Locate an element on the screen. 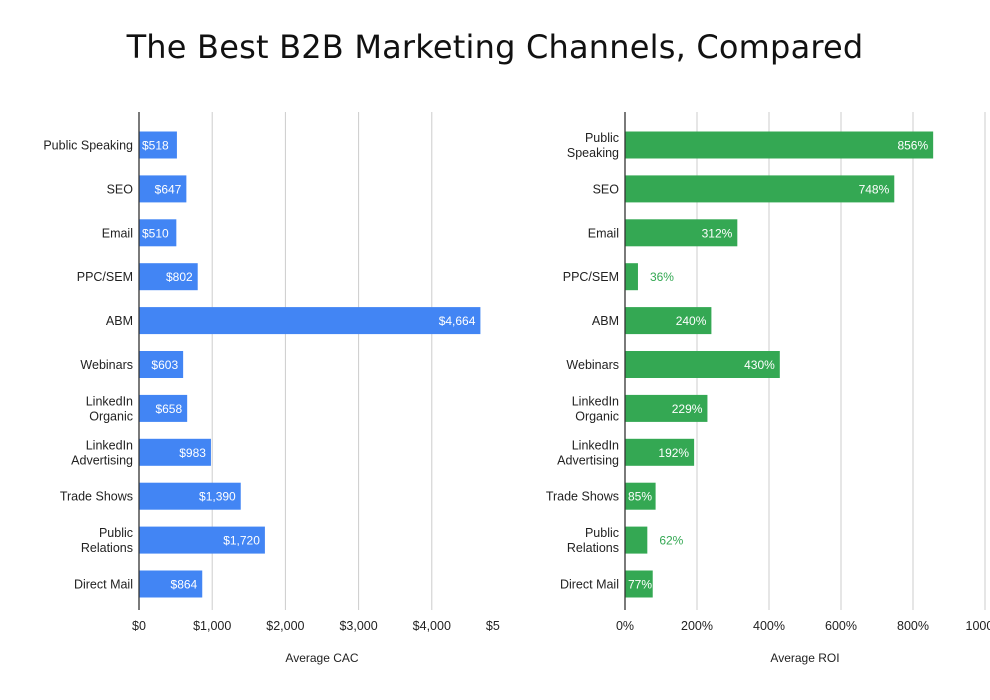 This screenshot has width=990, height=700. cac-data-label: $518 is located at coordinates (155, 146).